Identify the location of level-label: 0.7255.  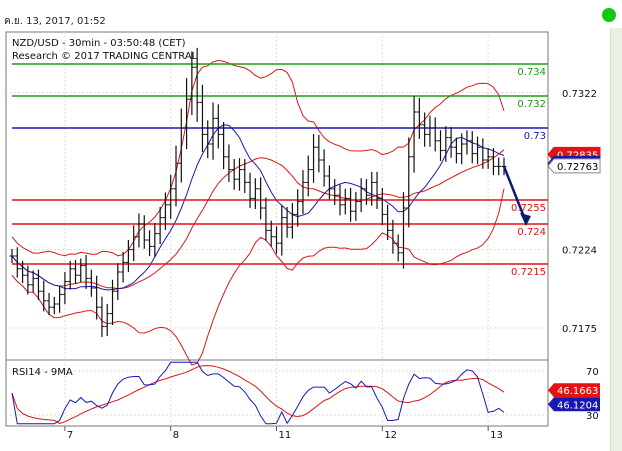
(528, 208).